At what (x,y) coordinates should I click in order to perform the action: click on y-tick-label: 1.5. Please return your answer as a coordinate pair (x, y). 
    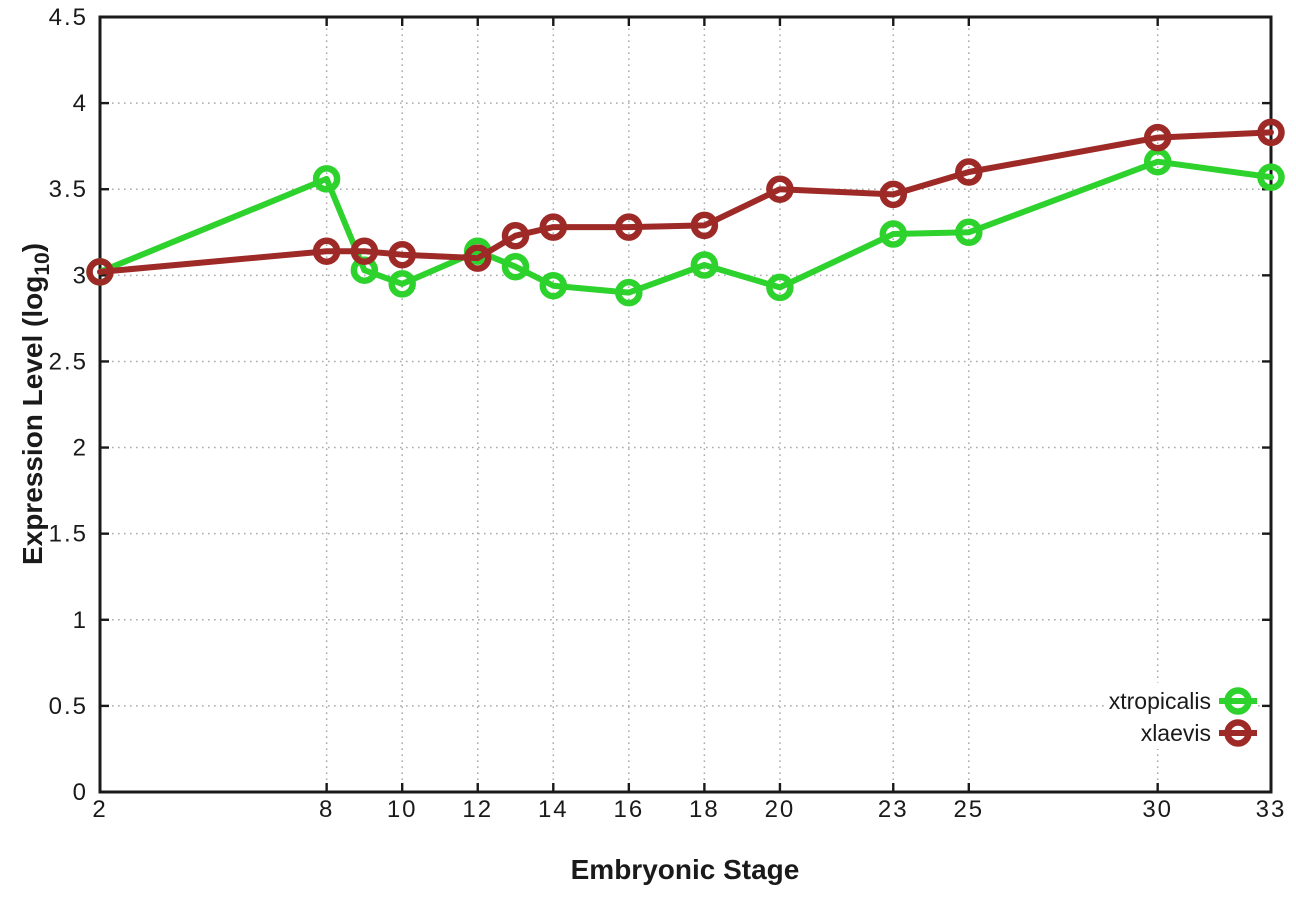
    Looking at the image, I should click on (68, 534).